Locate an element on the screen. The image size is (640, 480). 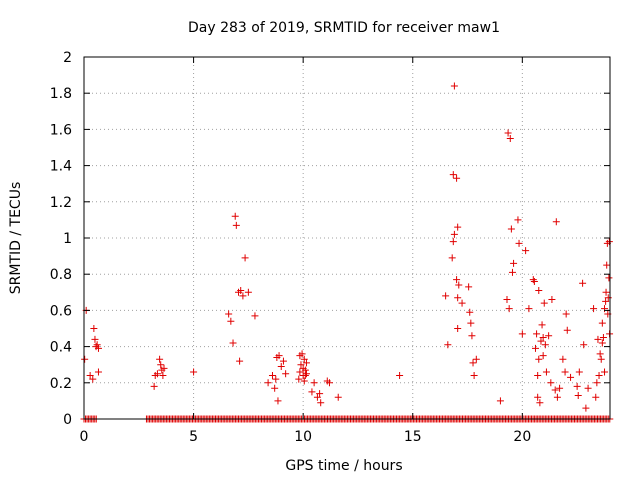
y-tick-label: 0.6 is located at coordinates (61, 311).